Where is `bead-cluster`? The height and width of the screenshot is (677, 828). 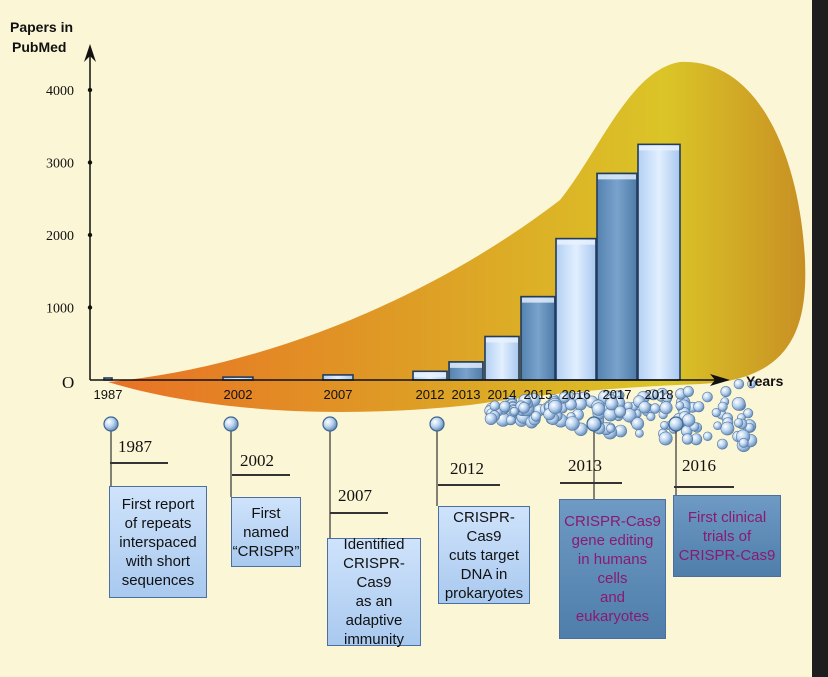 bead-cluster is located at coordinates (621, 415).